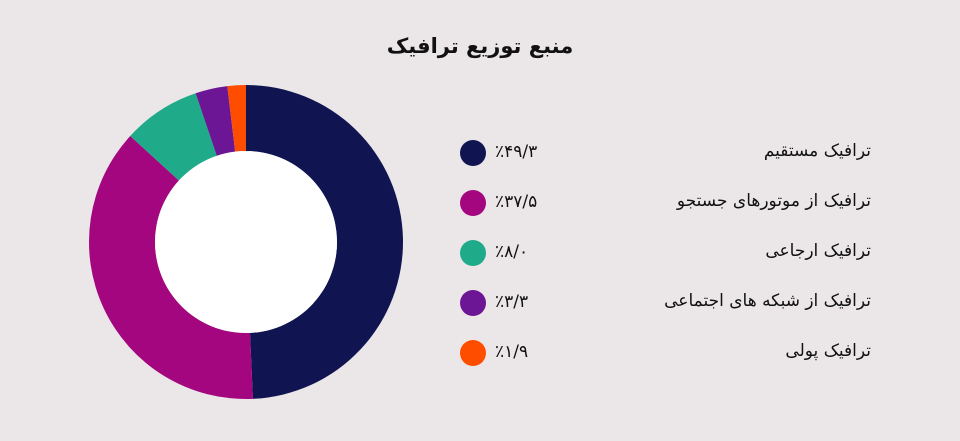 The width and height of the screenshot is (960, 441). I want to click on slice-referral, so click(173, 137).